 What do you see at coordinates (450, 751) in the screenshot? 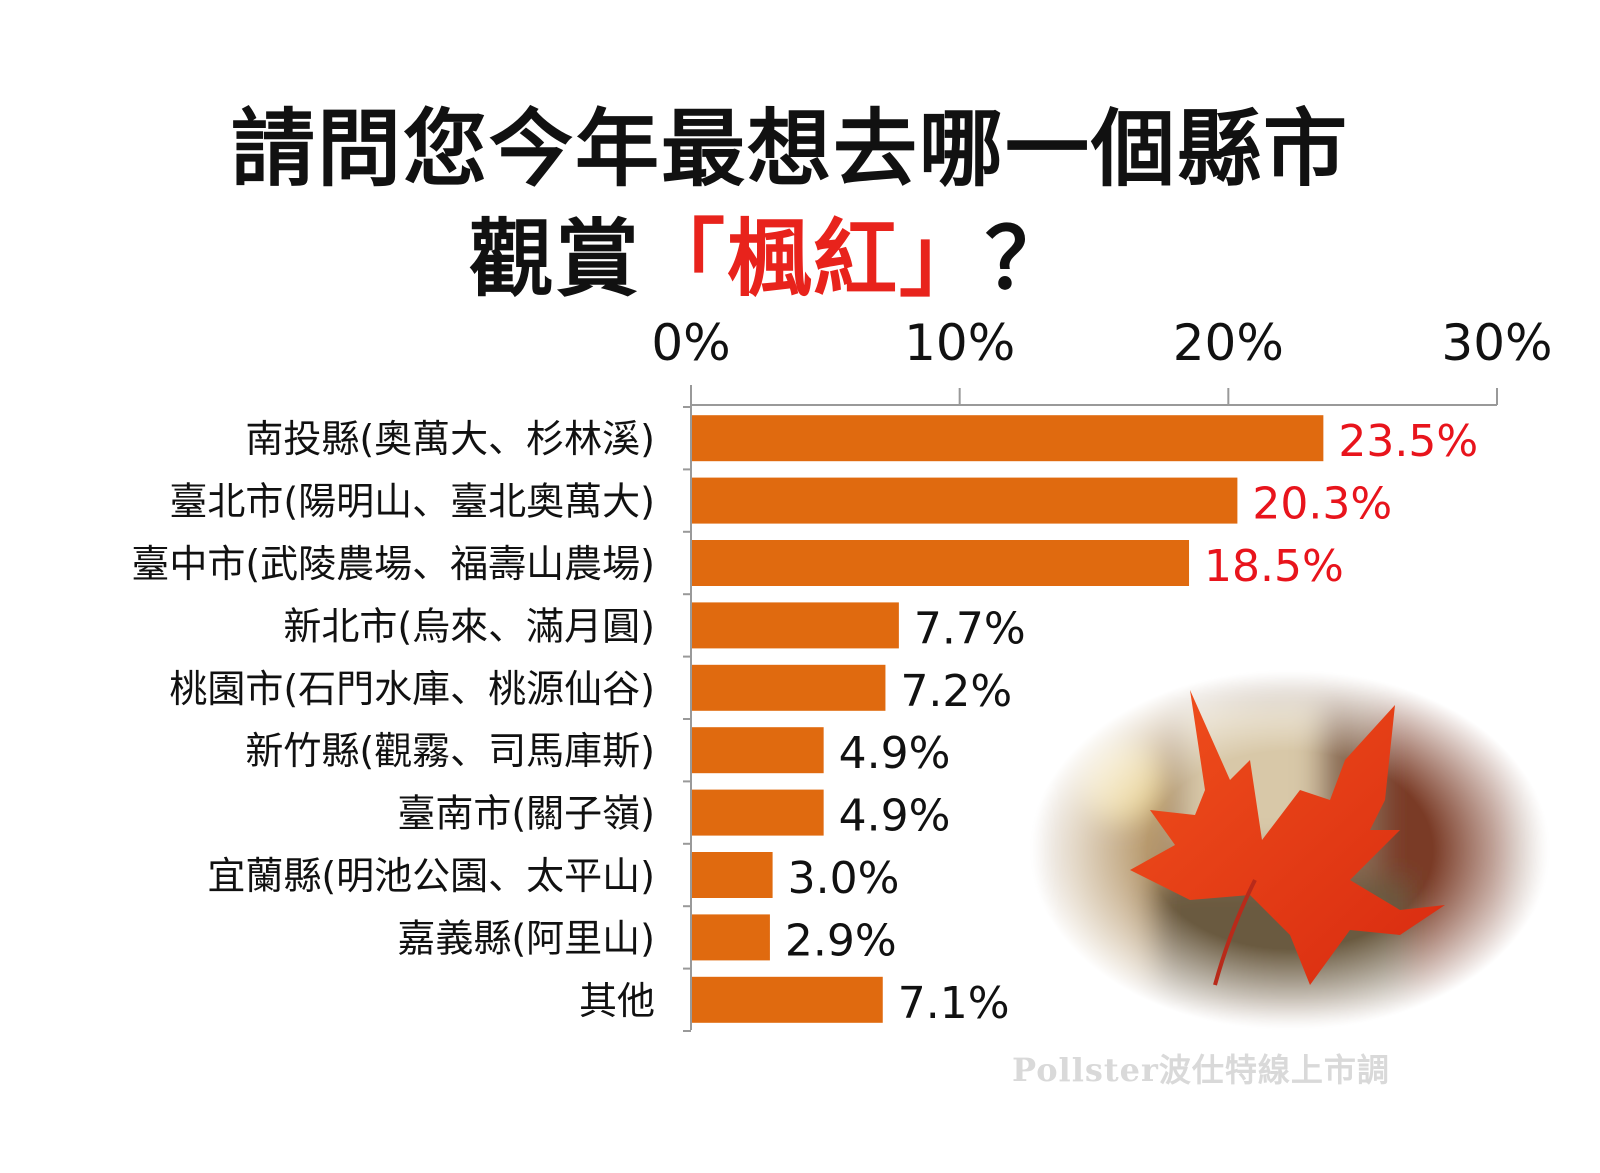
I see `category-label: 新竹縣(觀霧、司馬庫斯)` at bounding box center [450, 751].